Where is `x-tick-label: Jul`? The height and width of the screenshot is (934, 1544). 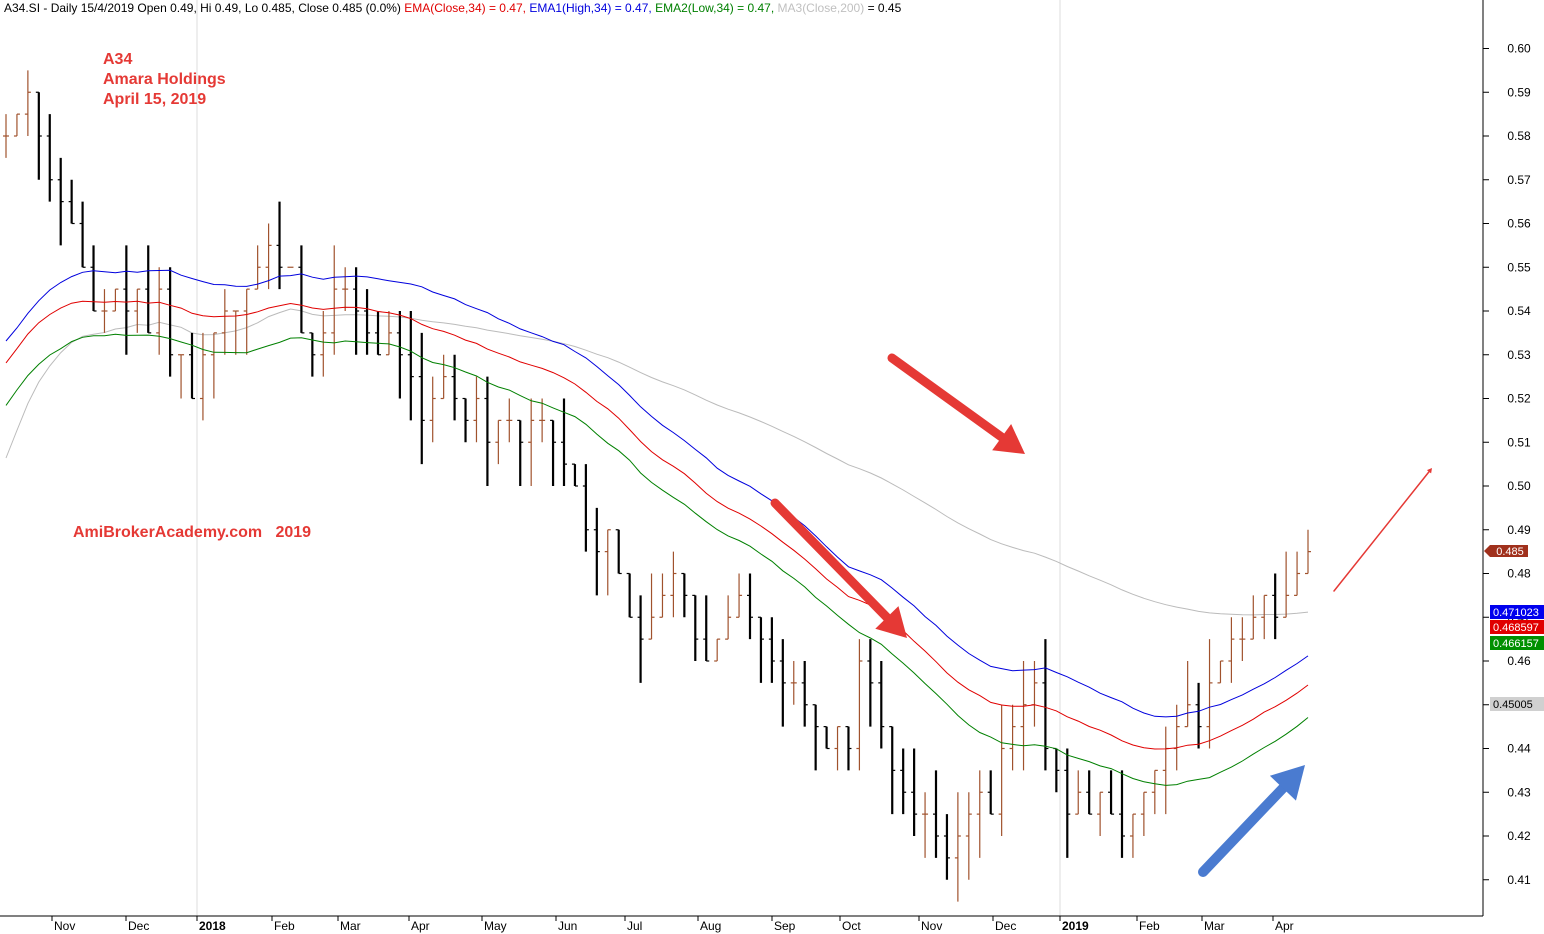 x-tick-label: Jul is located at coordinates (634, 926).